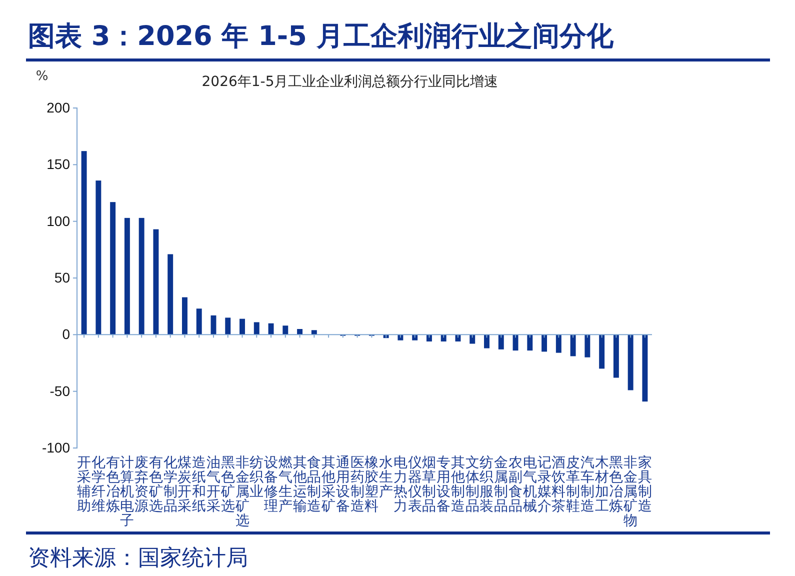 Image resolution: width=795 pixels, height=576 pixels. I want to click on x-tick-label: 化学制品, so click(170, 484).